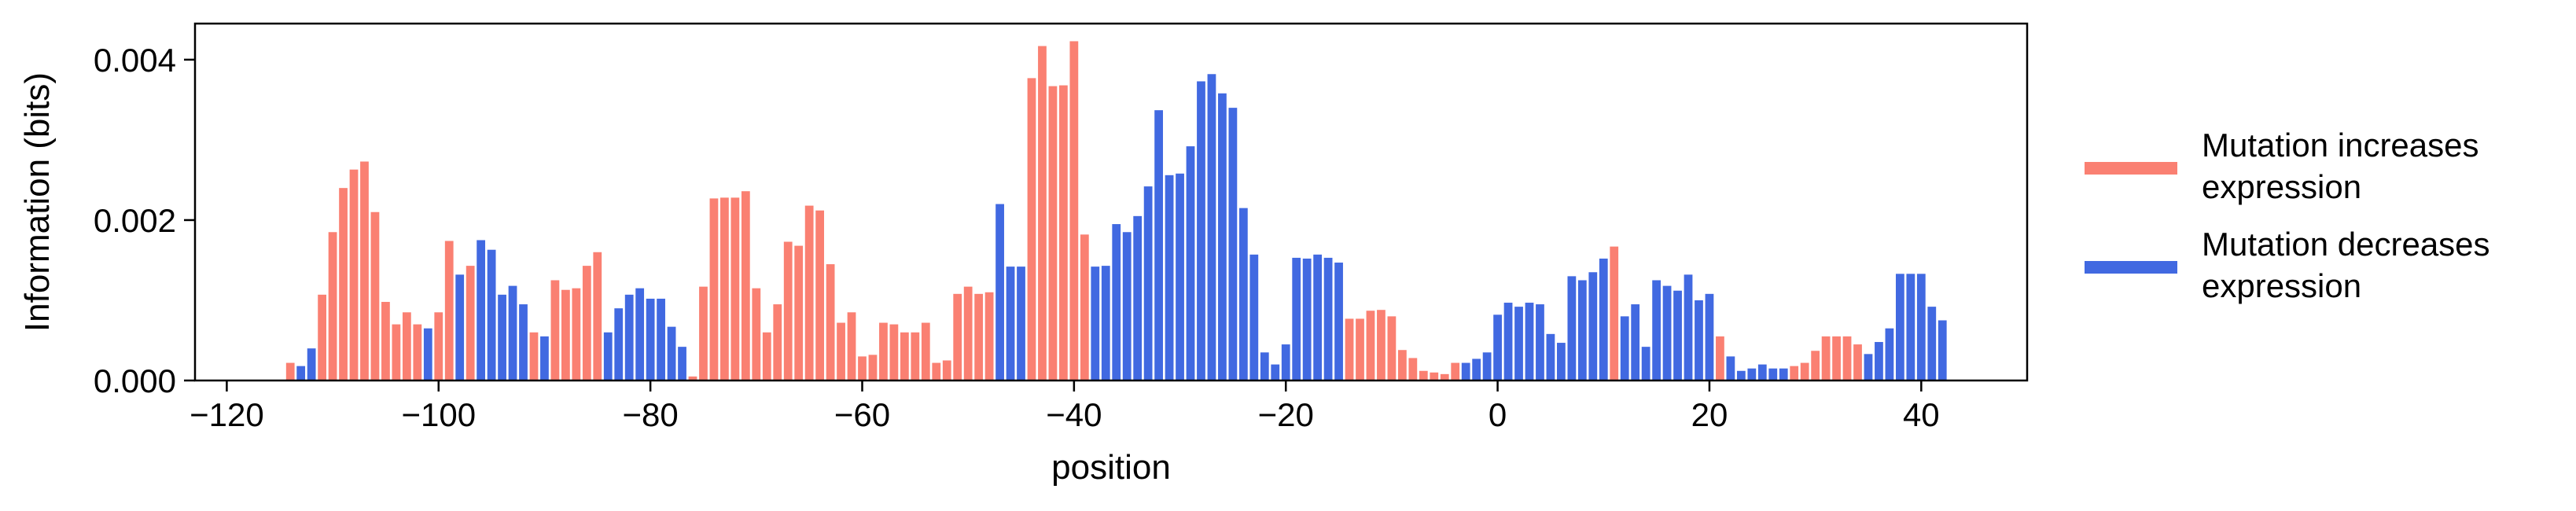 The width and height of the screenshot is (2576, 511). What do you see at coordinates (862, 414) in the screenshot?
I see `x-tick-label: −60` at bounding box center [862, 414].